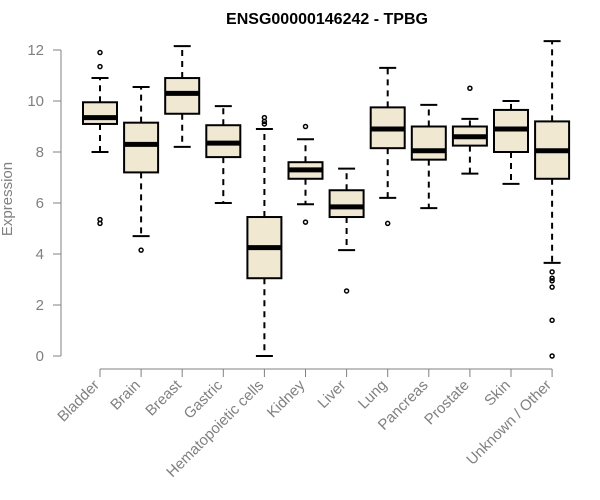  I want to click on x-tick-label: Liver, so click(331, 394).